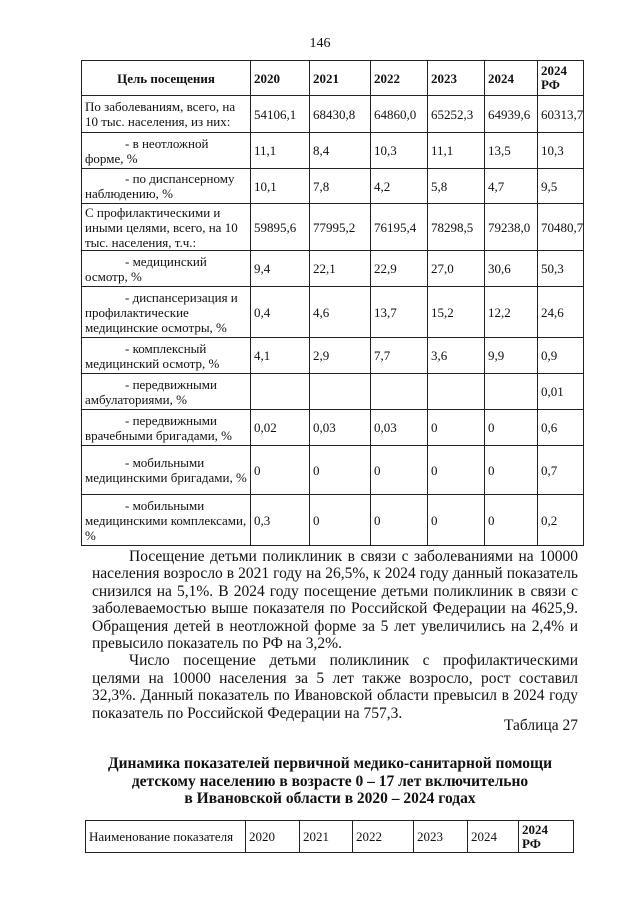  Describe the element at coordinates (280, 186) in the screenshot. I see `cell-value: 10,1` at that location.